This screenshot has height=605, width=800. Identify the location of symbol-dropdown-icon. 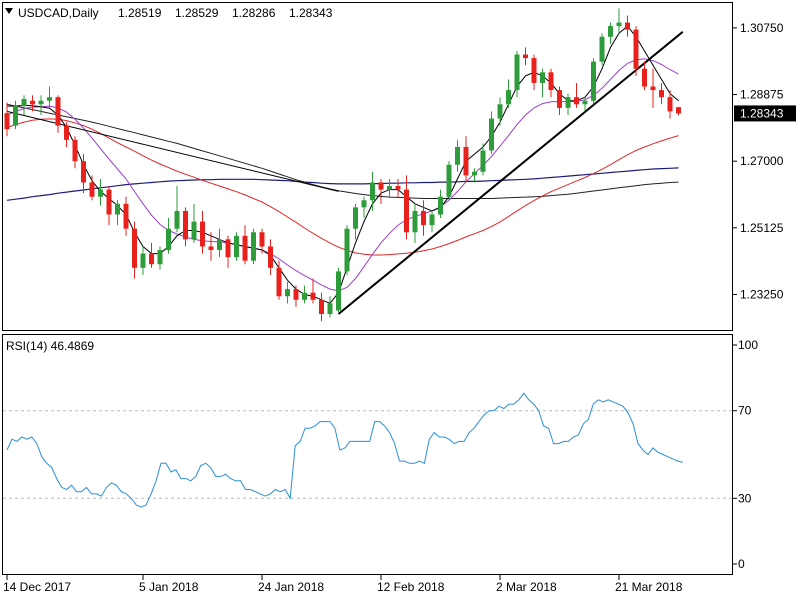
(9, 11).